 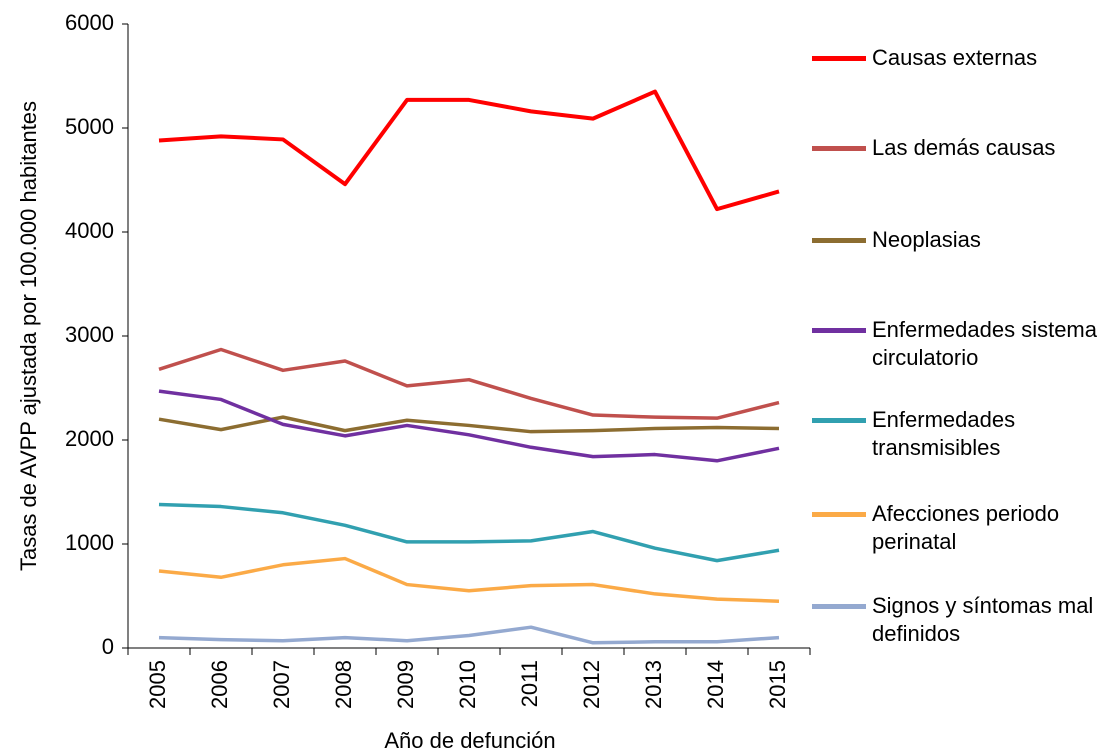 What do you see at coordinates (984, 343) in the screenshot?
I see `legend-label: Enfermedades sistema circulatorio` at bounding box center [984, 343].